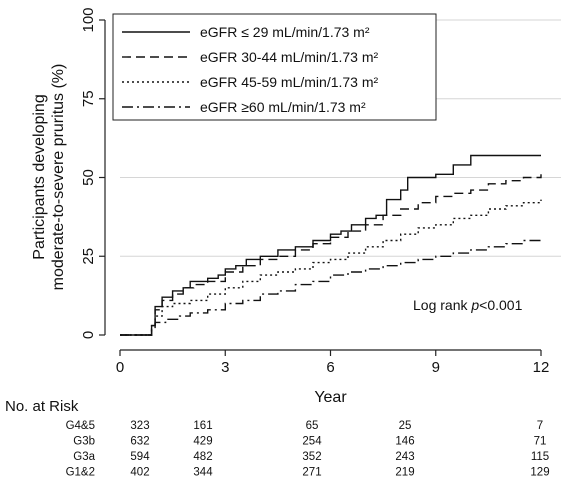 The height and width of the screenshot is (491, 572). What do you see at coordinates (283, 107) in the screenshot?
I see `legend-label-4: eGFR ≥60 mL/min/1.73 m²` at bounding box center [283, 107].